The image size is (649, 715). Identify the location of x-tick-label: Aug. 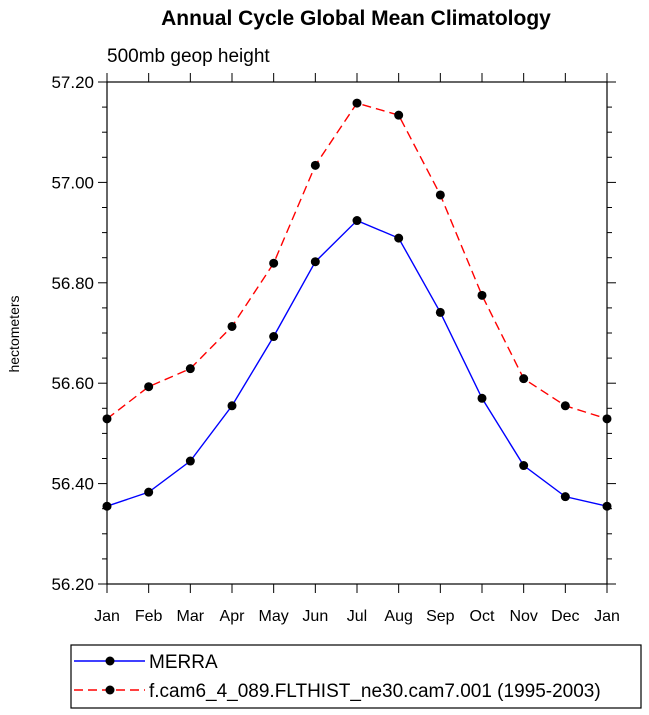
(398, 616).